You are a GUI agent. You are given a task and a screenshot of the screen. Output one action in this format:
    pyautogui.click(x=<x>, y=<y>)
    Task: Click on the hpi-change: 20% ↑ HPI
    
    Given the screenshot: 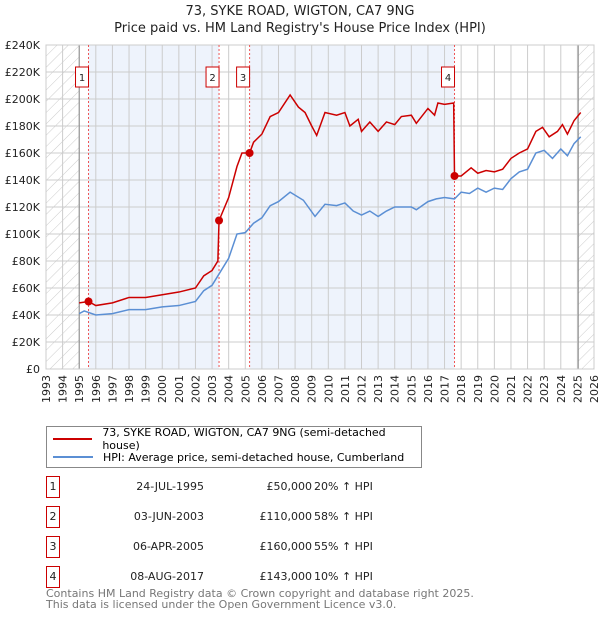 What is the action you would take?
    pyautogui.click(x=343, y=486)
    